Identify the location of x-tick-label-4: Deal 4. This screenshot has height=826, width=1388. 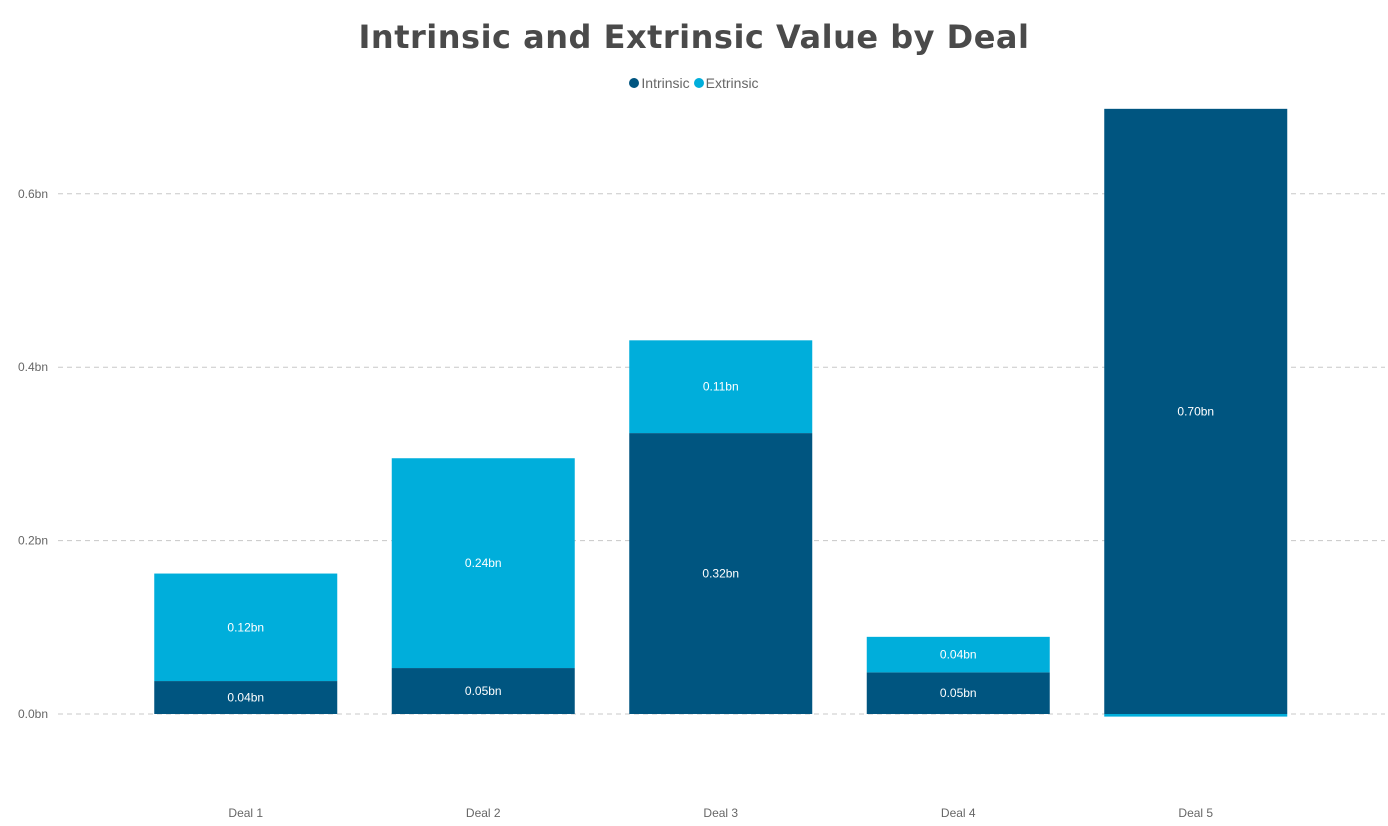
(958, 813).